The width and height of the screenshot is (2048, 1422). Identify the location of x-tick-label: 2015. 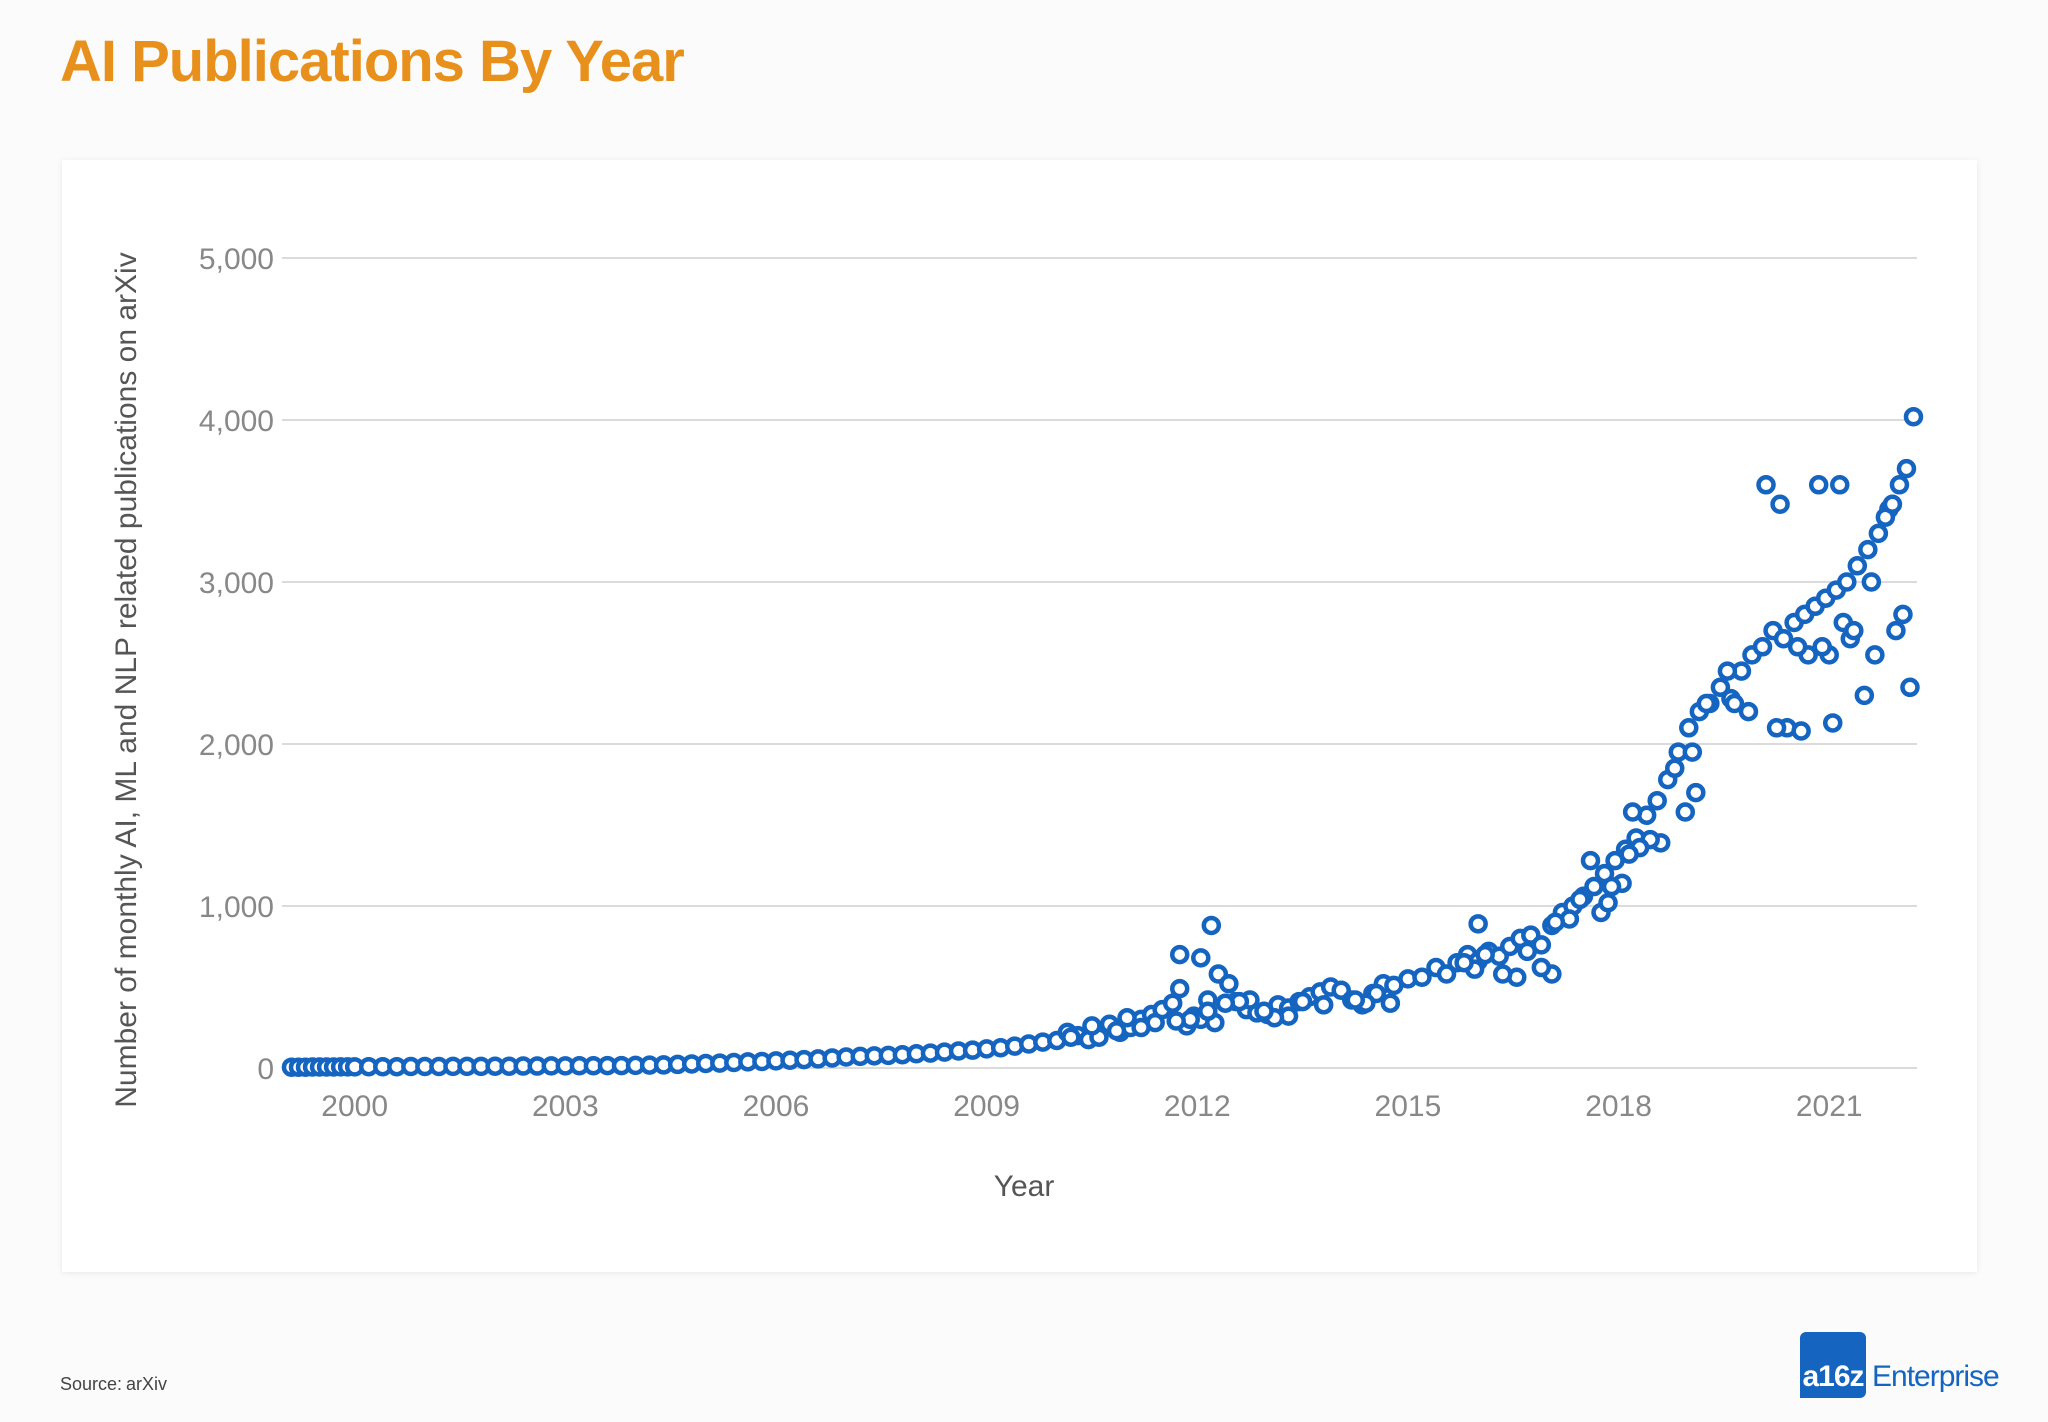
(1408, 1106).